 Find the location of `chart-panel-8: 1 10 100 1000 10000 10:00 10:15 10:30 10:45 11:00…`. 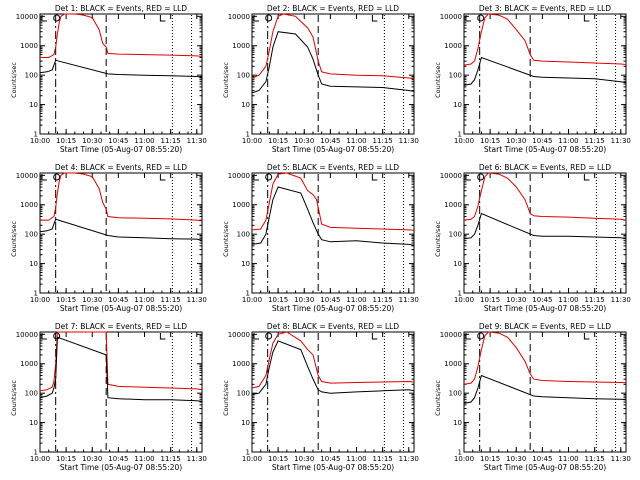

chart-panel-8: 1 10 100 1000 10000 10:00 10:15 10:30 10:45 11:00… is located at coordinates (320, 397).